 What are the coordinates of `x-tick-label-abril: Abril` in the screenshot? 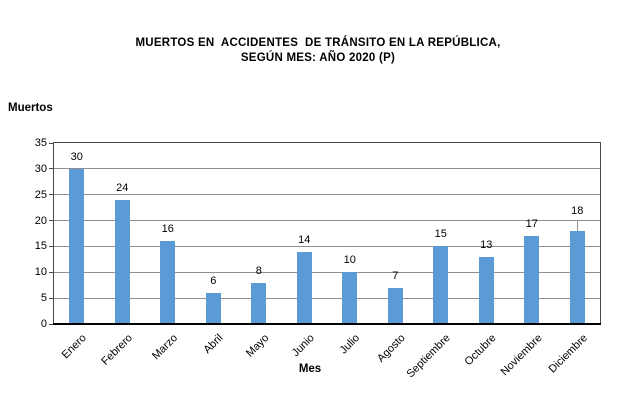 It's located at (213, 344).